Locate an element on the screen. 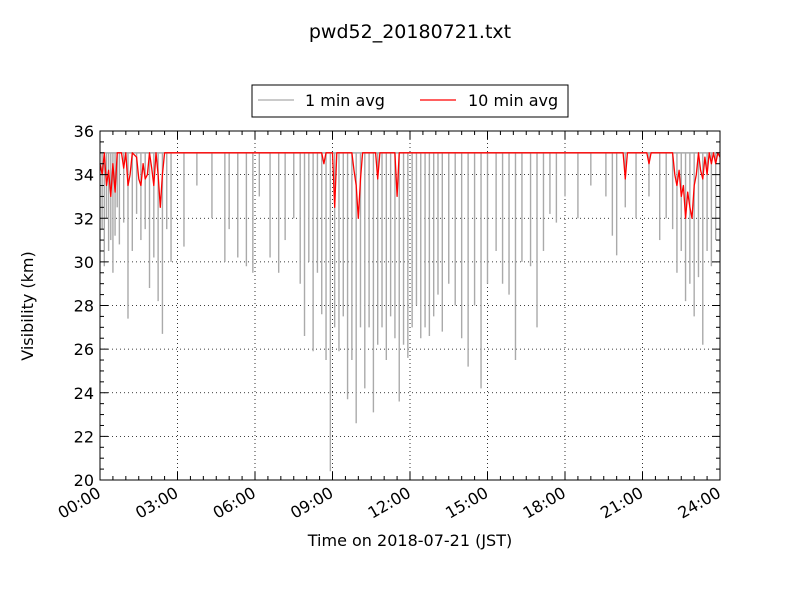 The image size is (800, 600). series-10-min-avg is located at coordinates (410, 185).